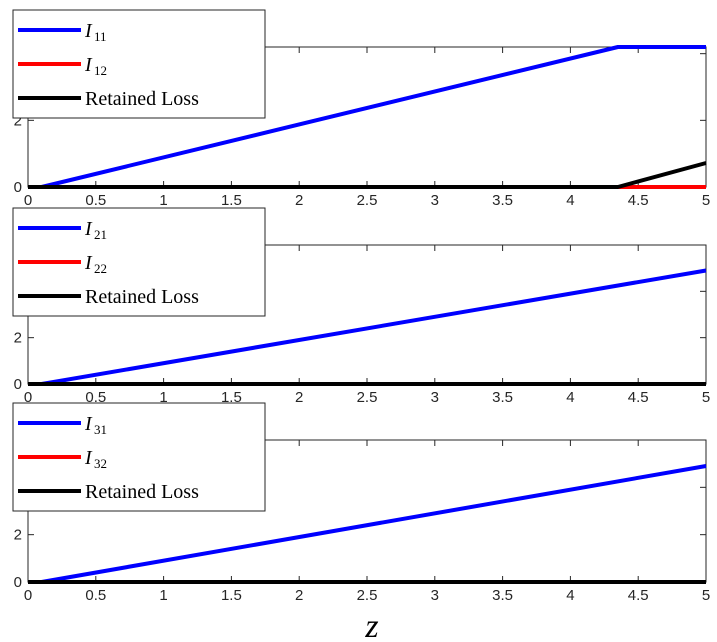 The image size is (717, 642). Describe the element at coordinates (367, 175) in the screenshot. I see `series-line-retained-loss` at that location.